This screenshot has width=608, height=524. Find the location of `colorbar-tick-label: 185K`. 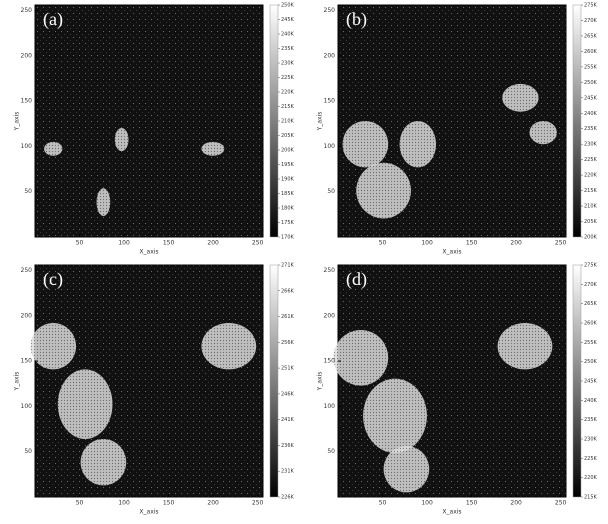

colorbar-tick-label: 185K is located at coordinates (288, 194).